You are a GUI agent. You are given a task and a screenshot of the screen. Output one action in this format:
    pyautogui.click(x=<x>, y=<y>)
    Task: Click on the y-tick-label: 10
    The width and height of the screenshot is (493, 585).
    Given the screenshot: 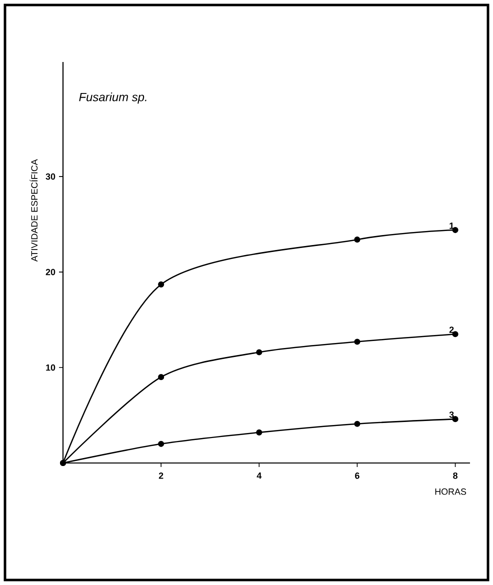 What is the action you would take?
    pyautogui.click(x=51, y=367)
    